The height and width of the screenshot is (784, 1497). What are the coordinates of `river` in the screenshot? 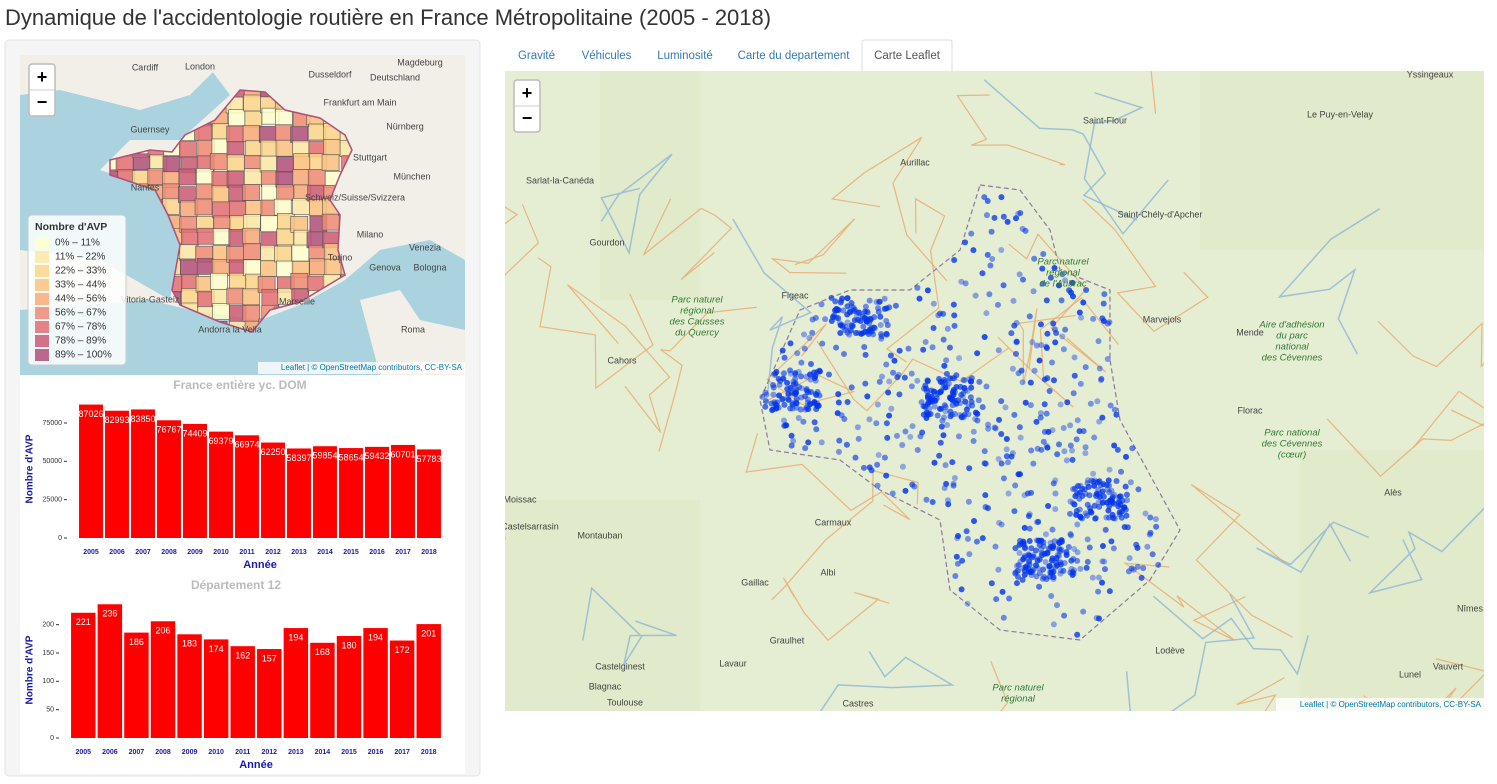 It's located at (1126, 164).